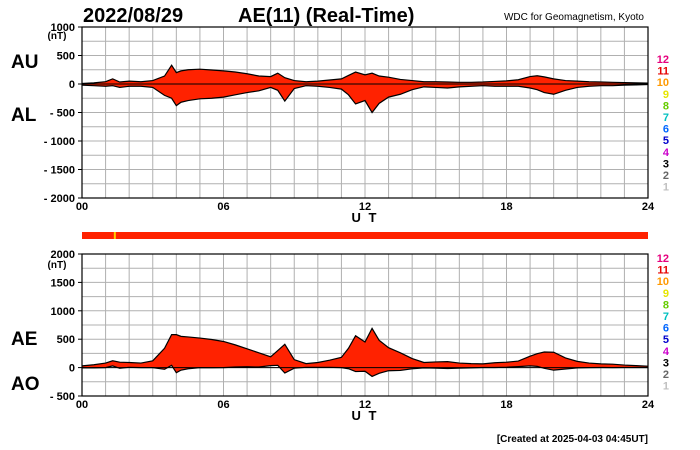  What do you see at coordinates (574, 17) in the screenshot?
I see `data-source-label: WDC for Geomagnetism, Kyoto` at bounding box center [574, 17].